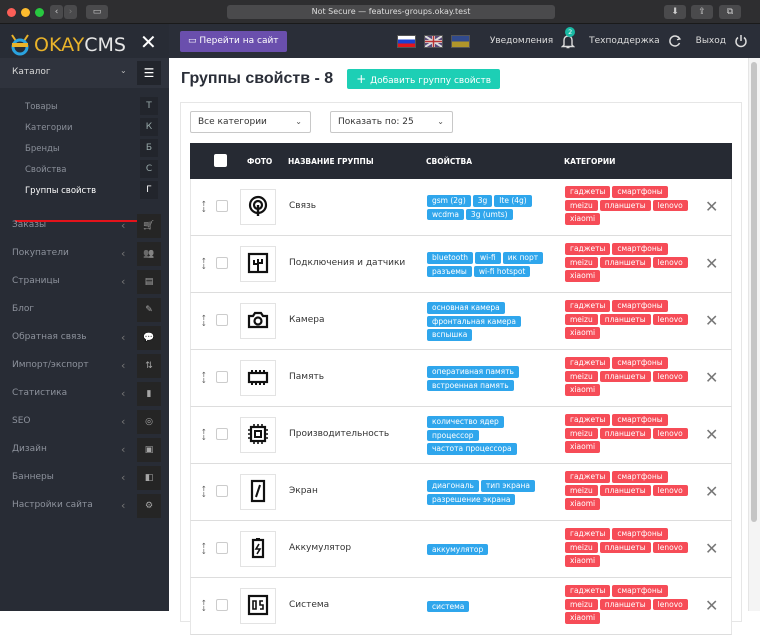  I want to click on property-tag: частота процессора, so click(472, 449).